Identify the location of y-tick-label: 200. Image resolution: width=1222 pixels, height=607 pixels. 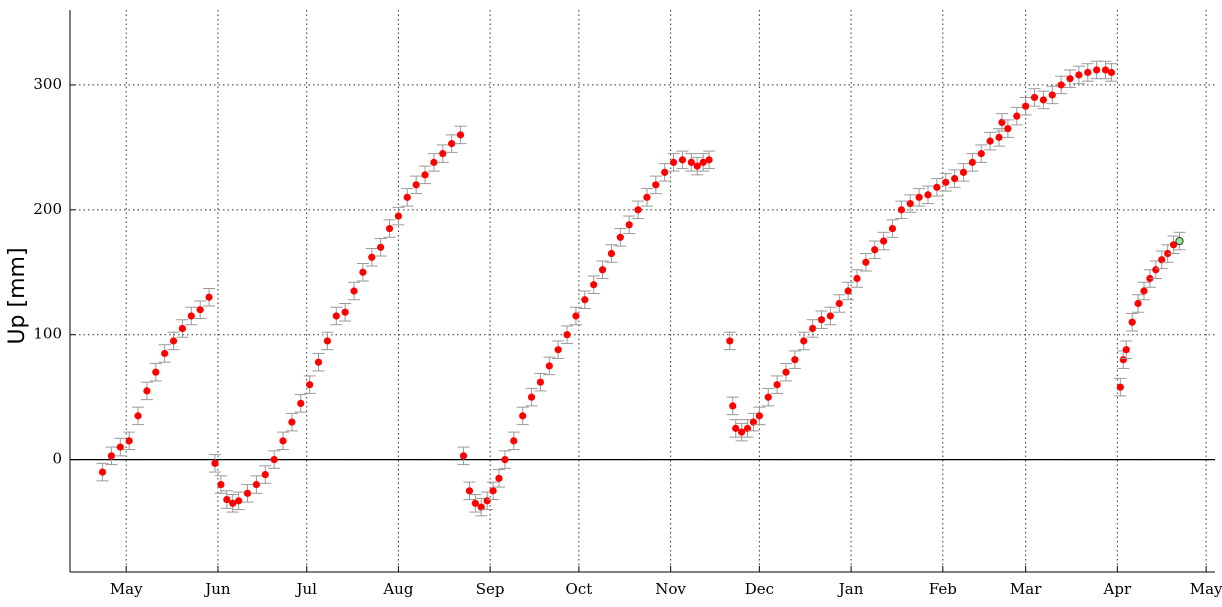
(47, 209).